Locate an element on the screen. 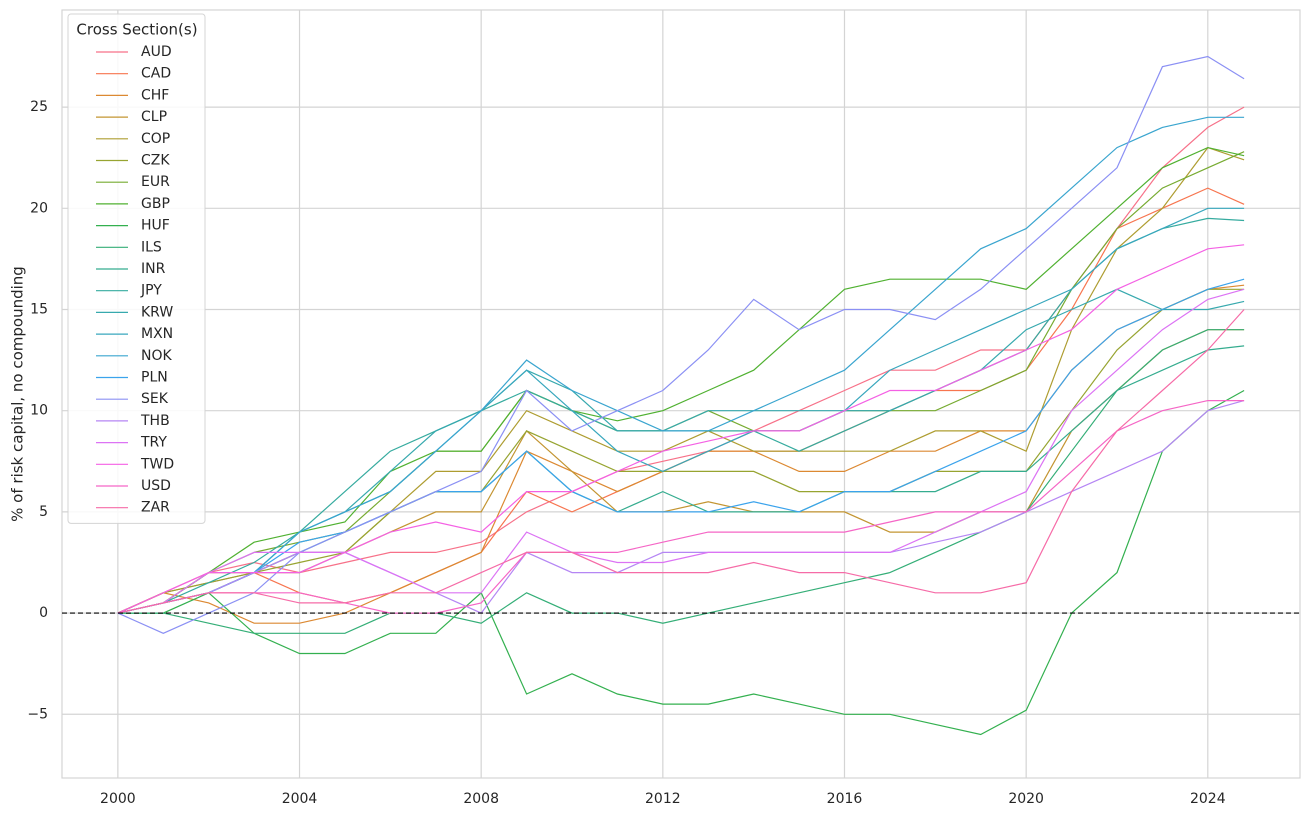 Image resolution: width=1311 pixels, height=821 pixels. x-tick-label: 2012 is located at coordinates (663, 799).